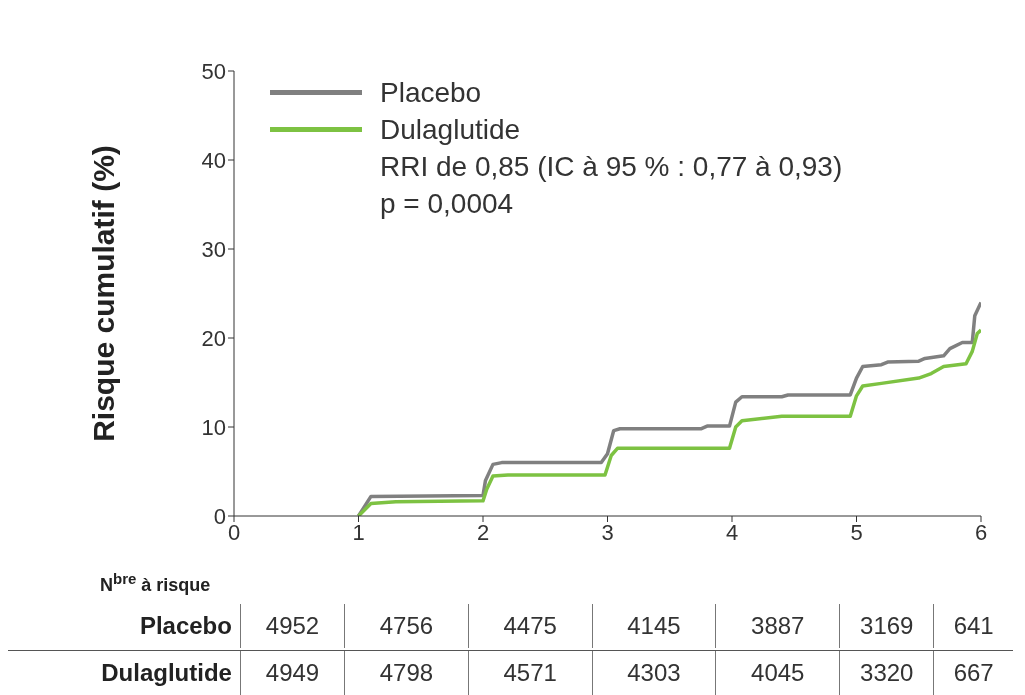 Image resolution: width=1025 pixels, height=695 pixels. I want to click on x-tick-label: 6, so click(981, 532).